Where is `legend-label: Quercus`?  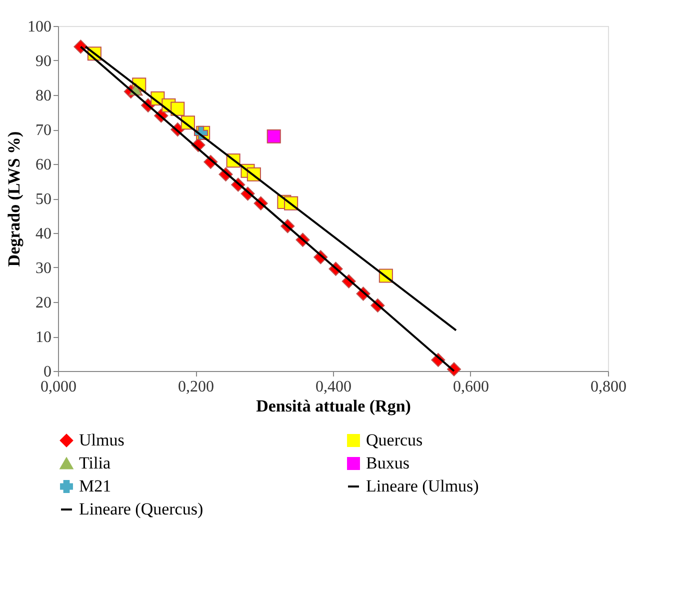 legend-label: Quercus is located at coordinates (394, 440).